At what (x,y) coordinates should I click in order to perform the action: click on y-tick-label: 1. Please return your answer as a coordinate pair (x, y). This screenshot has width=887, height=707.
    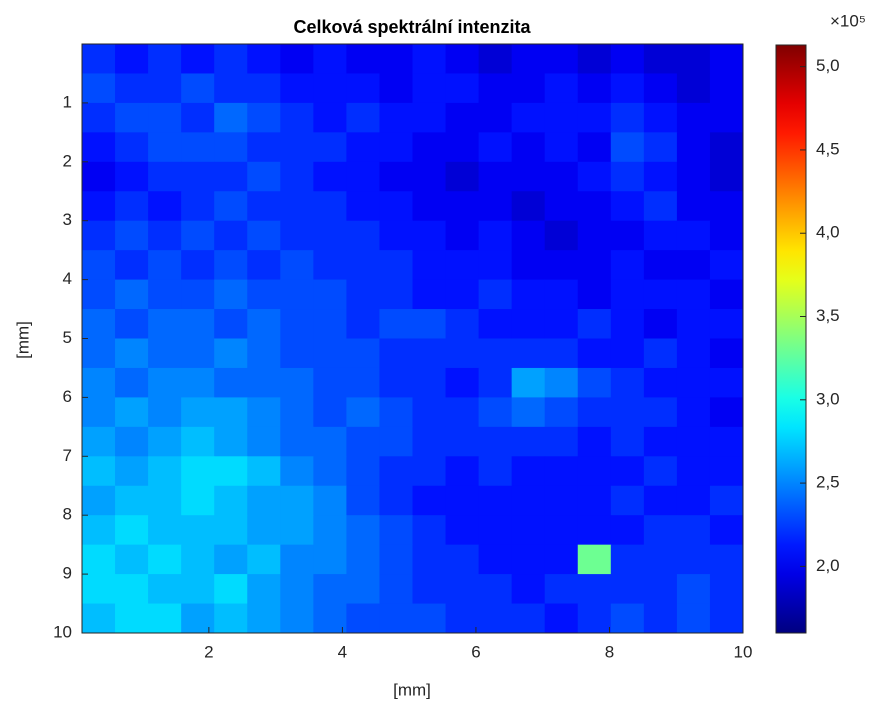
    Looking at the image, I should click on (67, 101).